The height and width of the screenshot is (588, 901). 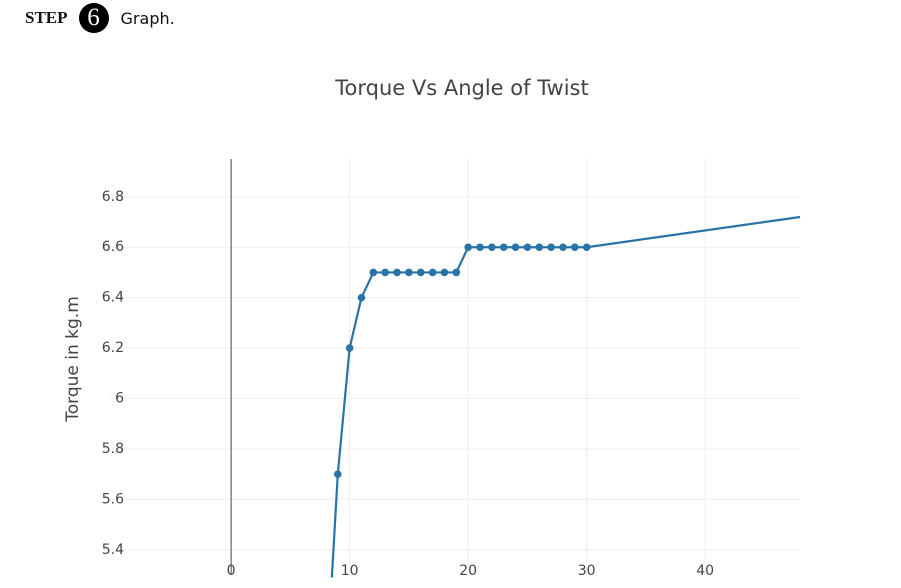 I want to click on chart-title: Torque Vs Angle of Twist, so click(x=462, y=88).